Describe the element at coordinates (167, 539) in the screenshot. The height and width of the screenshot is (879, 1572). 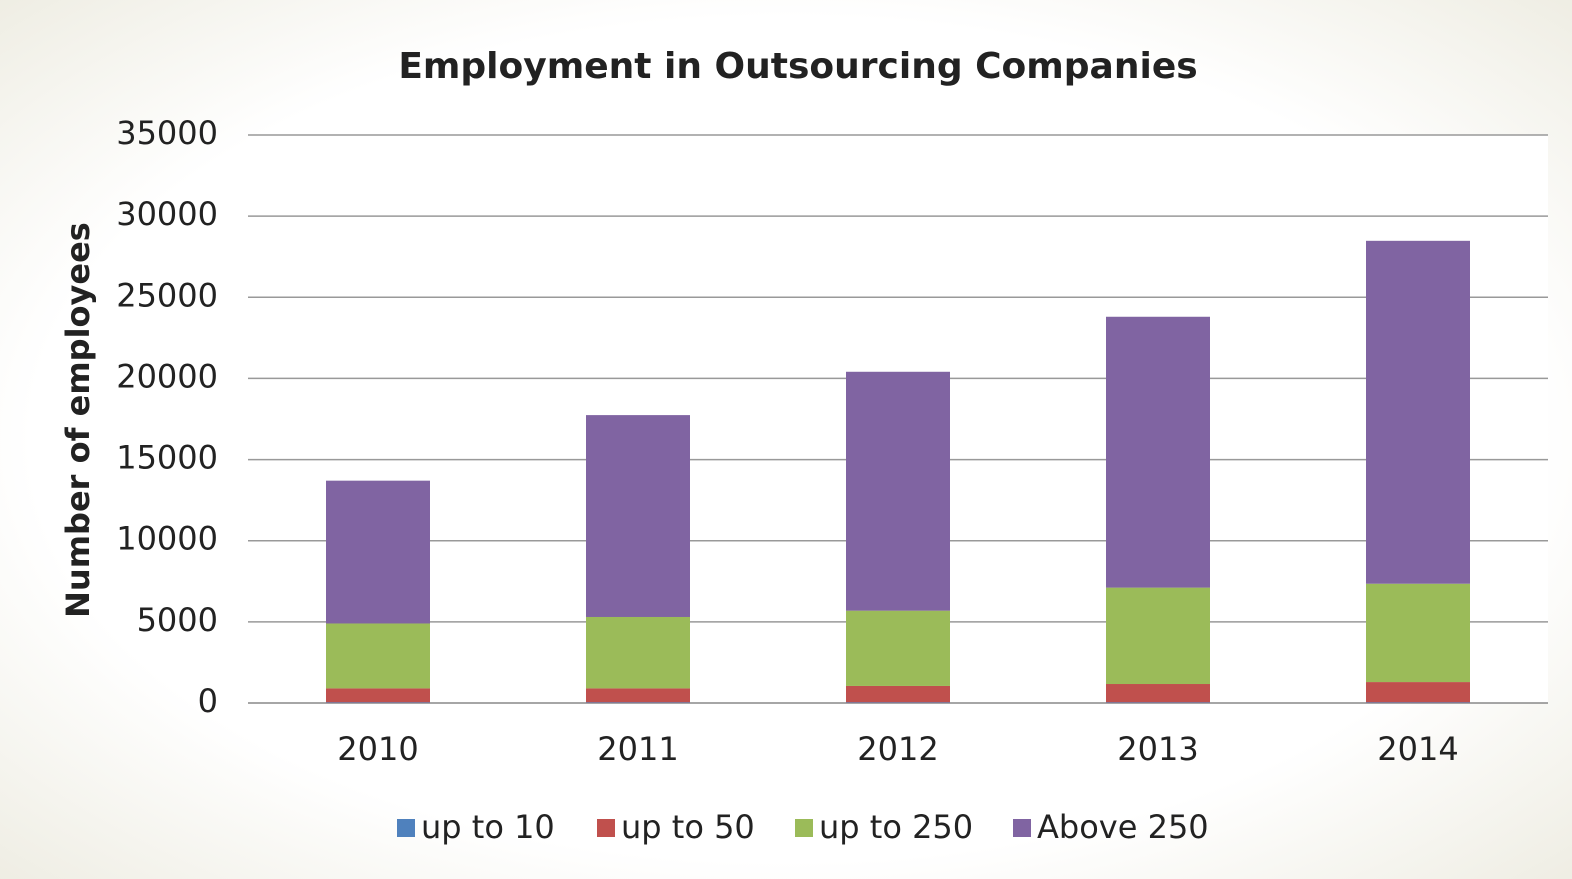
I see `y-tick-label: 10000` at that location.